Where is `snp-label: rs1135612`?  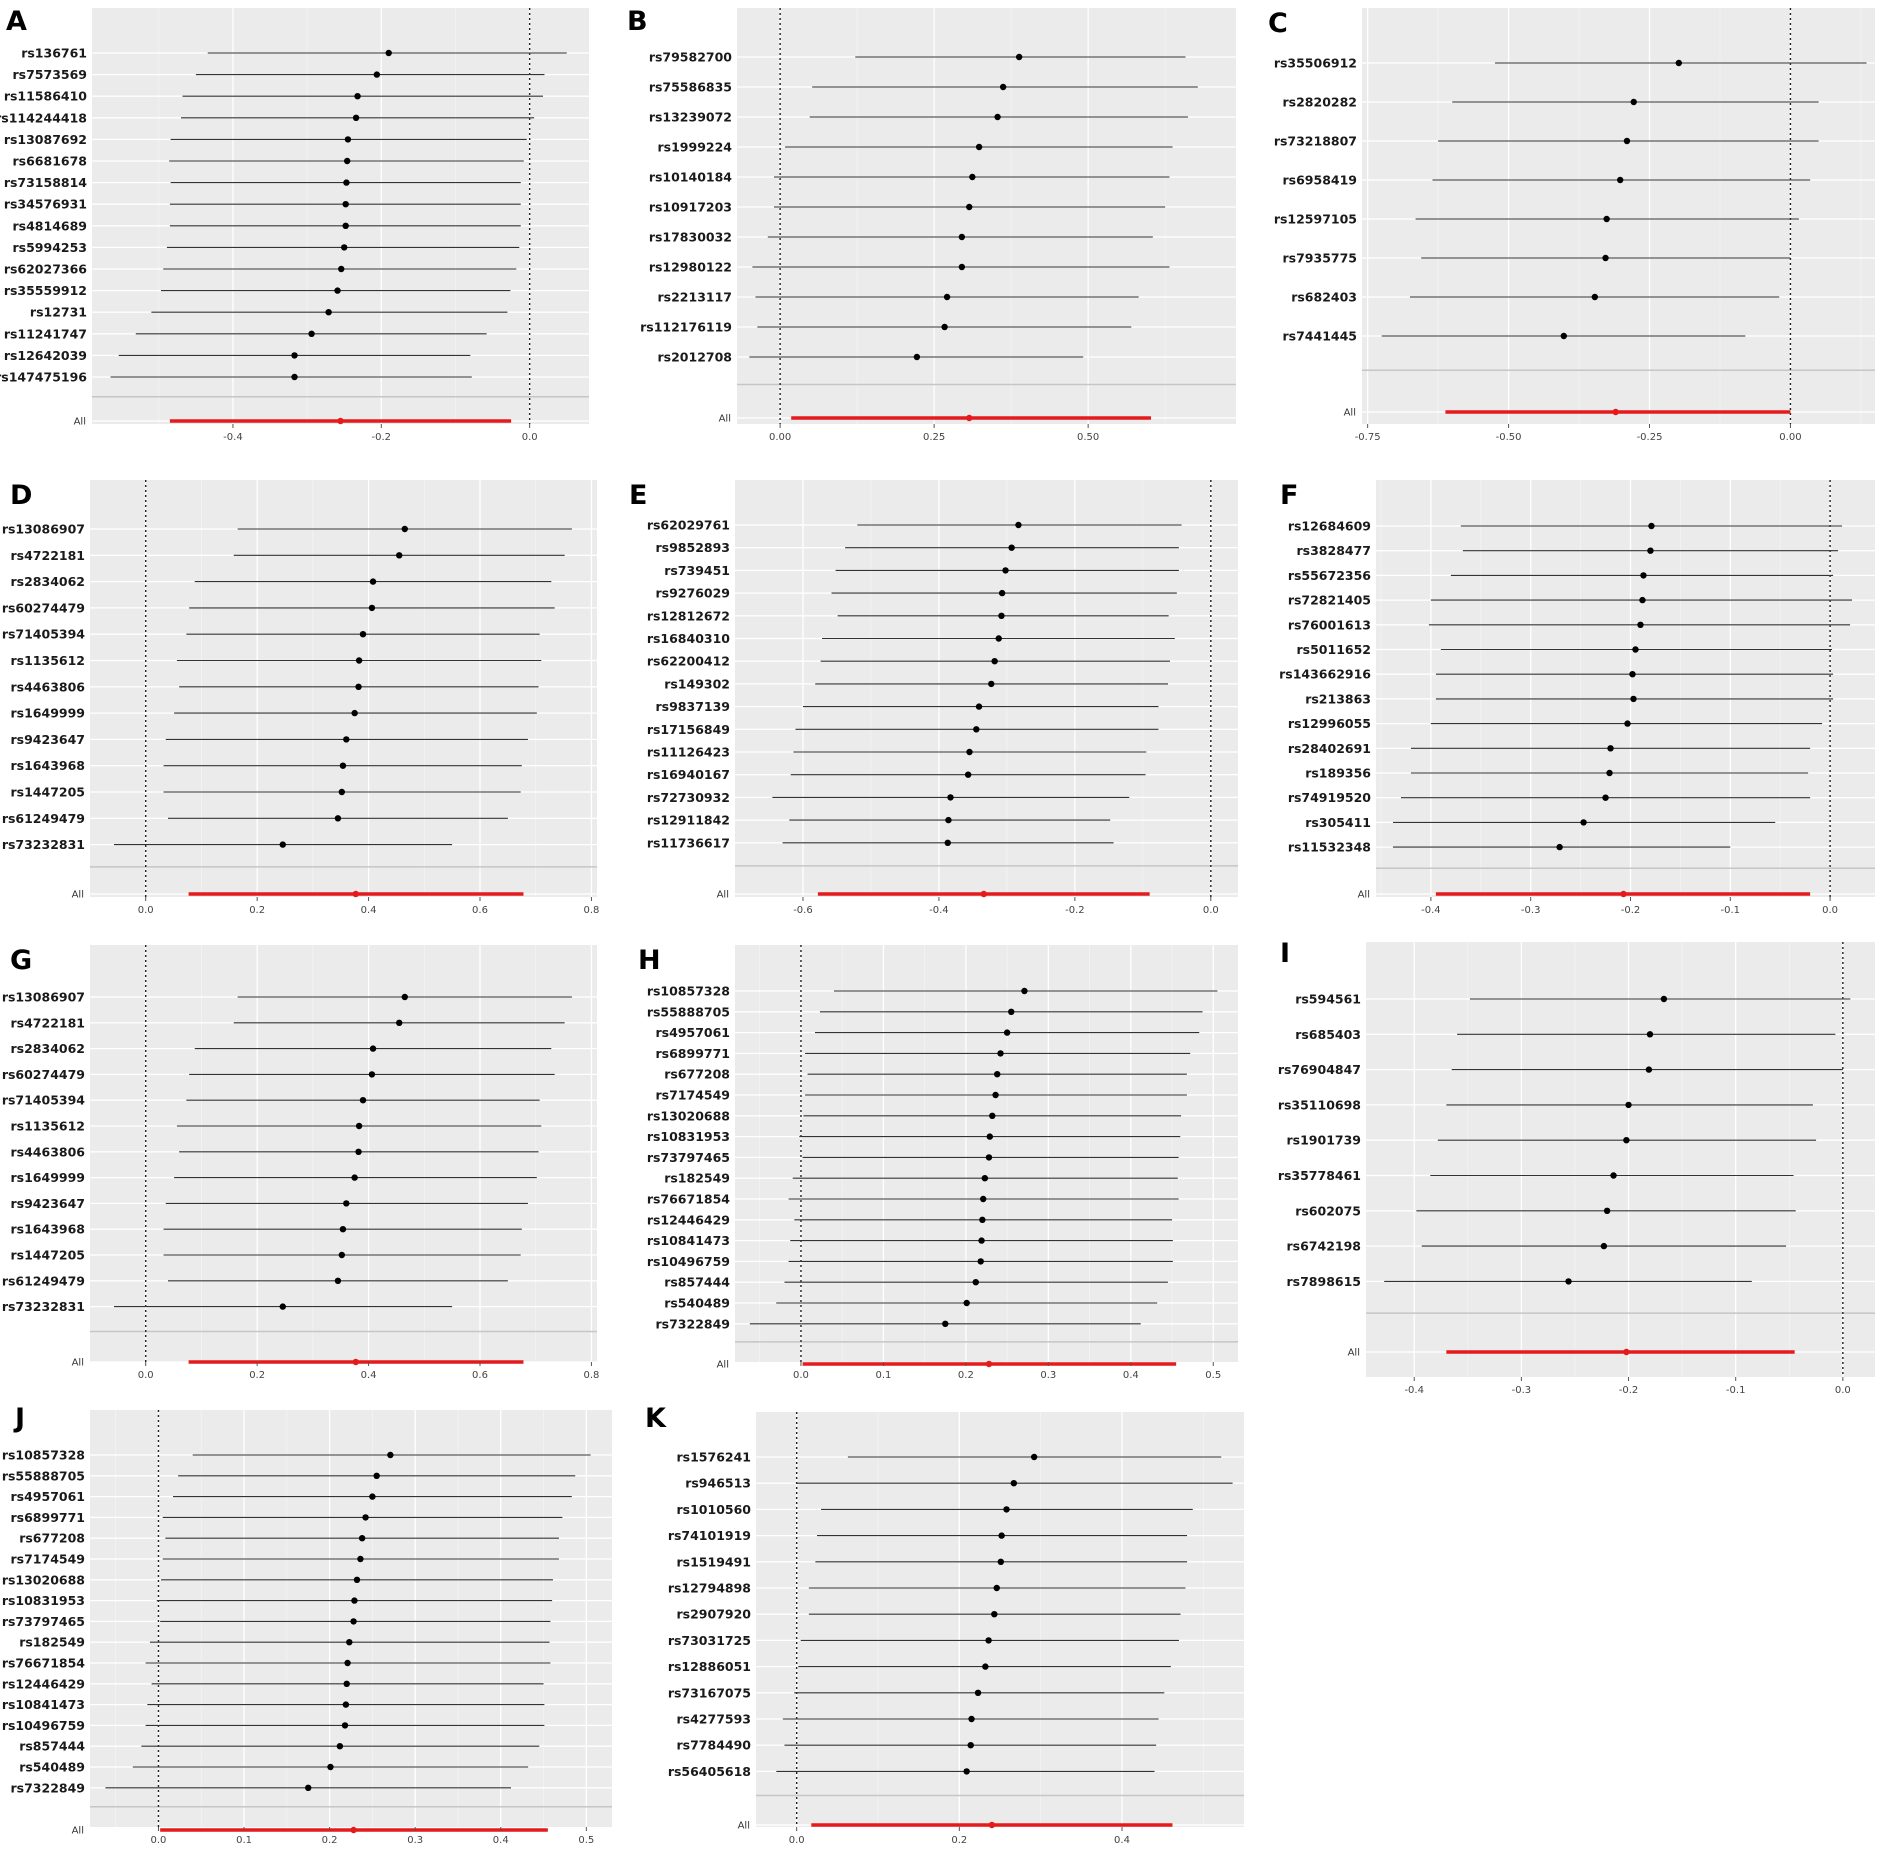 snp-label: rs1135612 is located at coordinates (48, 660).